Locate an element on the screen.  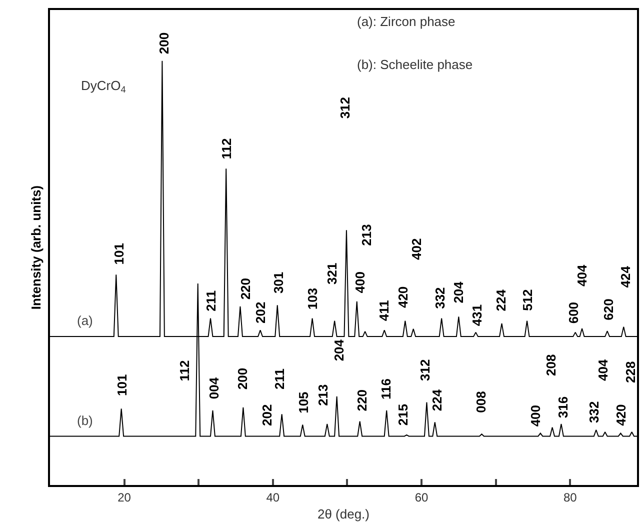
annotation: 411 is located at coordinates (384, 311).